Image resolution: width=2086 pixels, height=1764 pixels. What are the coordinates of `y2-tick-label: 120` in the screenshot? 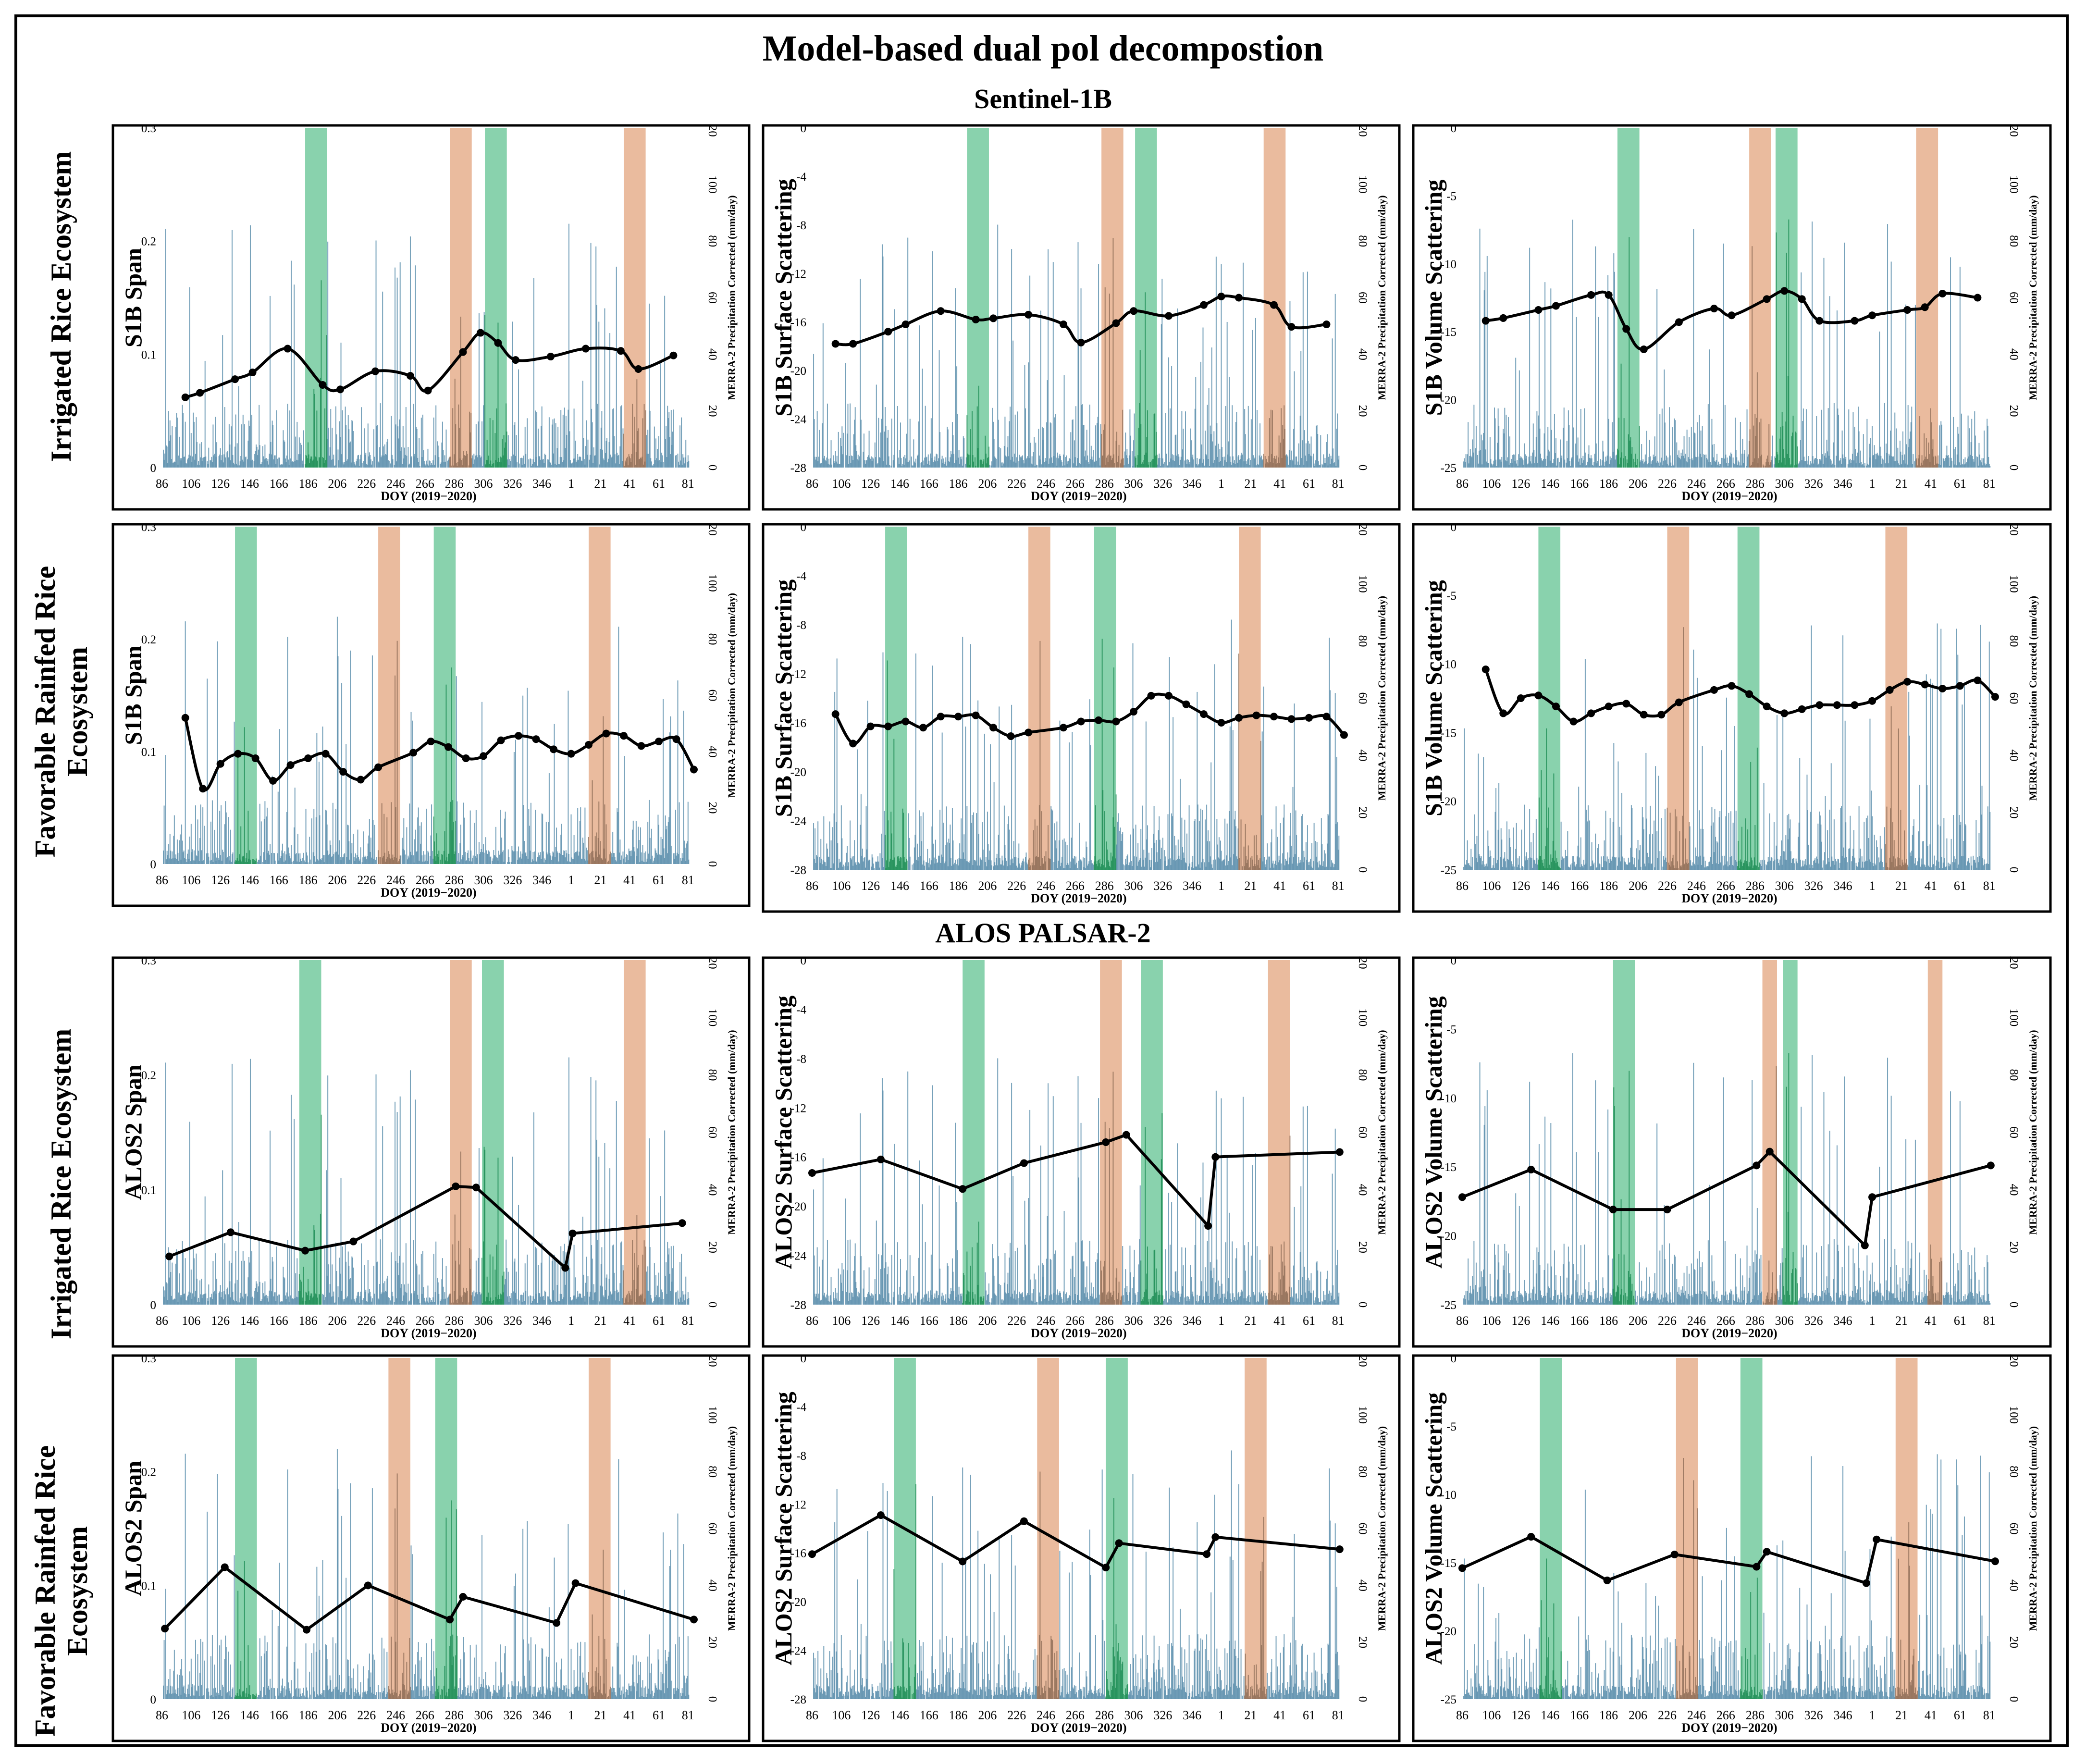 It's located at (2013, 130).